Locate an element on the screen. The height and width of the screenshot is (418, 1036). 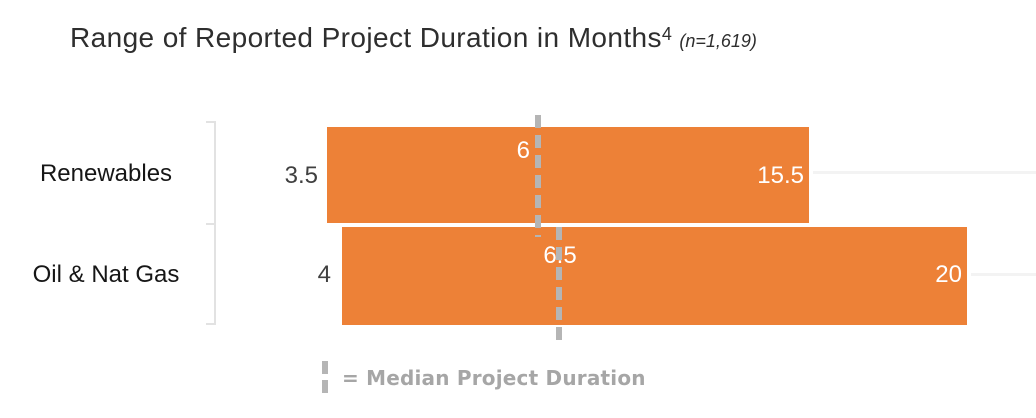
min-value-oilgas: 4 is located at coordinates (324, 274).